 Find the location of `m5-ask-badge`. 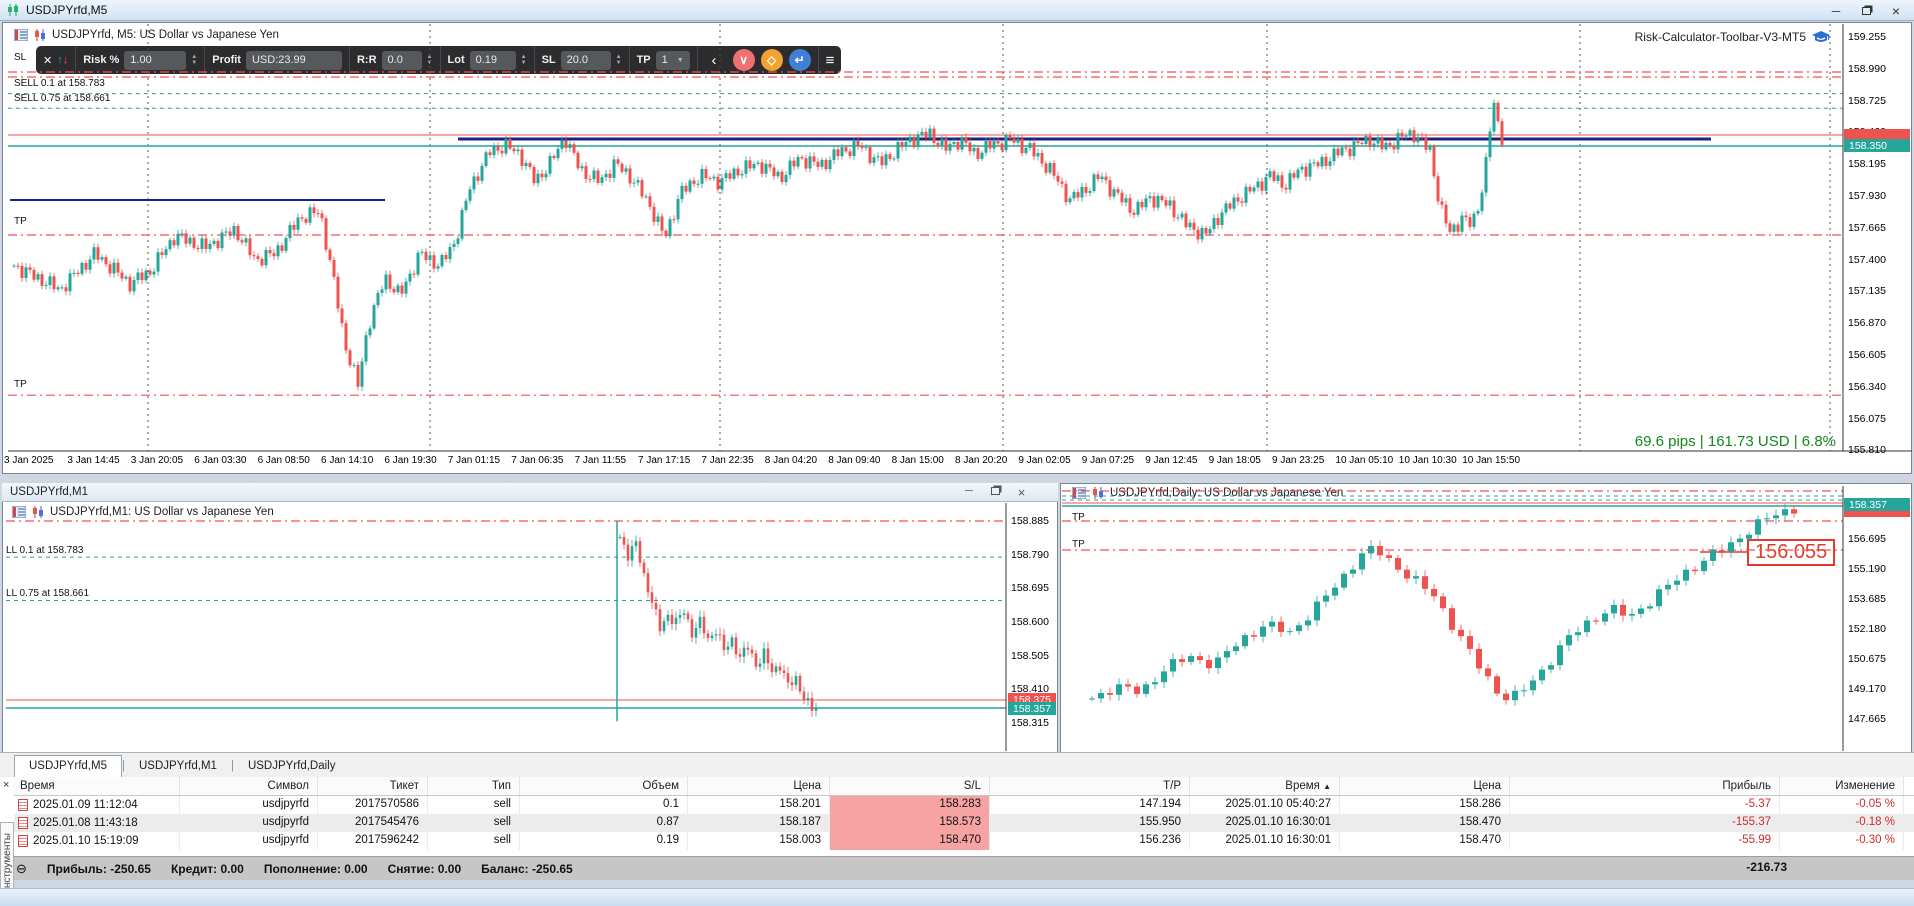

m5-ask-badge is located at coordinates (1877, 134).